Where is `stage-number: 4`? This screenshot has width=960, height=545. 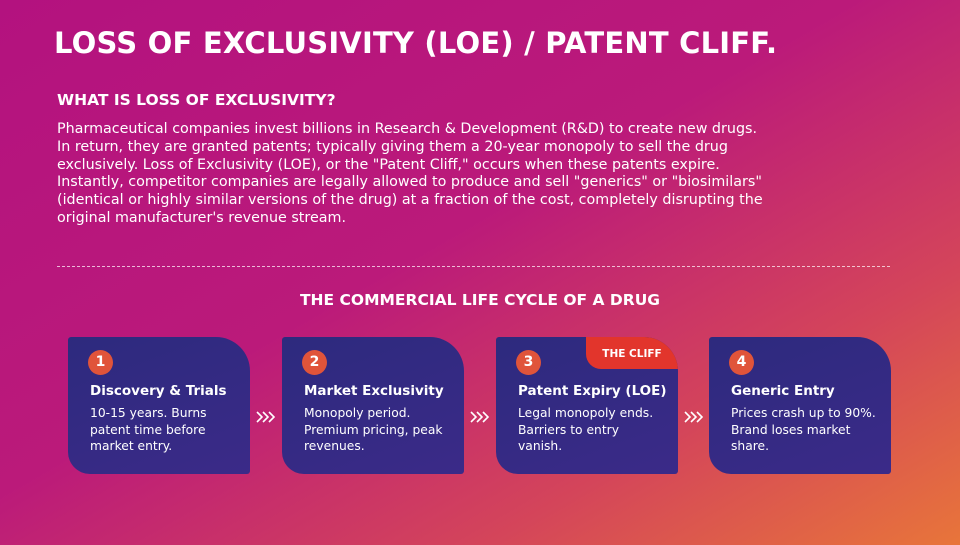 stage-number: 4 is located at coordinates (741, 362).